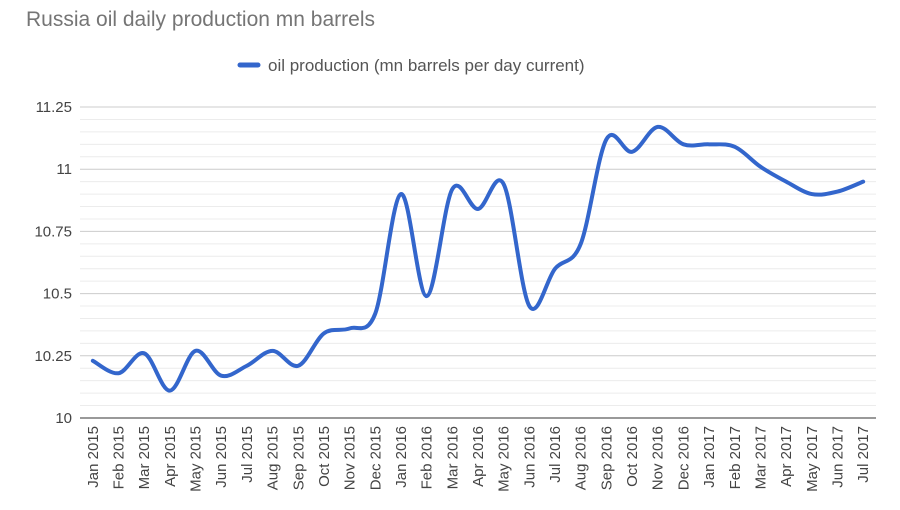 Image resolution: width=900 pixels, height=510 pixels. Describe the element at coordinates (298, 458) in the screenshot. I see `x-tick-label: Sep 2015` at that location.